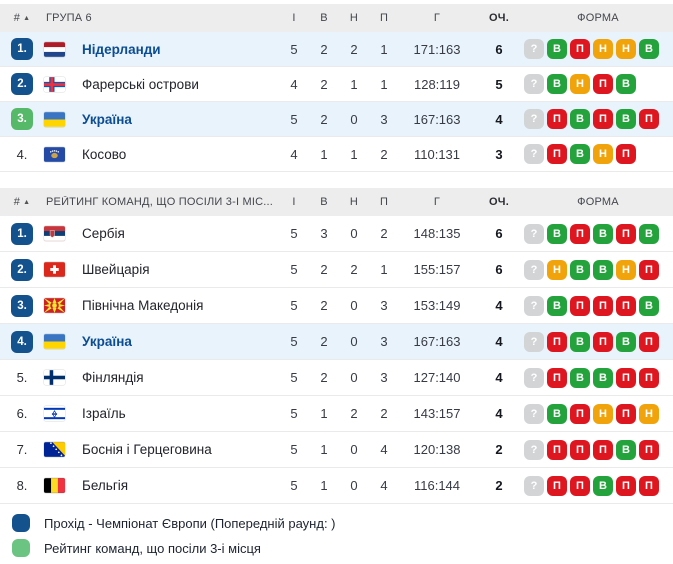 This screenshot has height=564, width=673. Describe the element at coordinates (336, 306) in the screenshot. I see `table-row: 3. Північна Македонія 5 2 0 3 153:149 4? В П П П В` at that location.